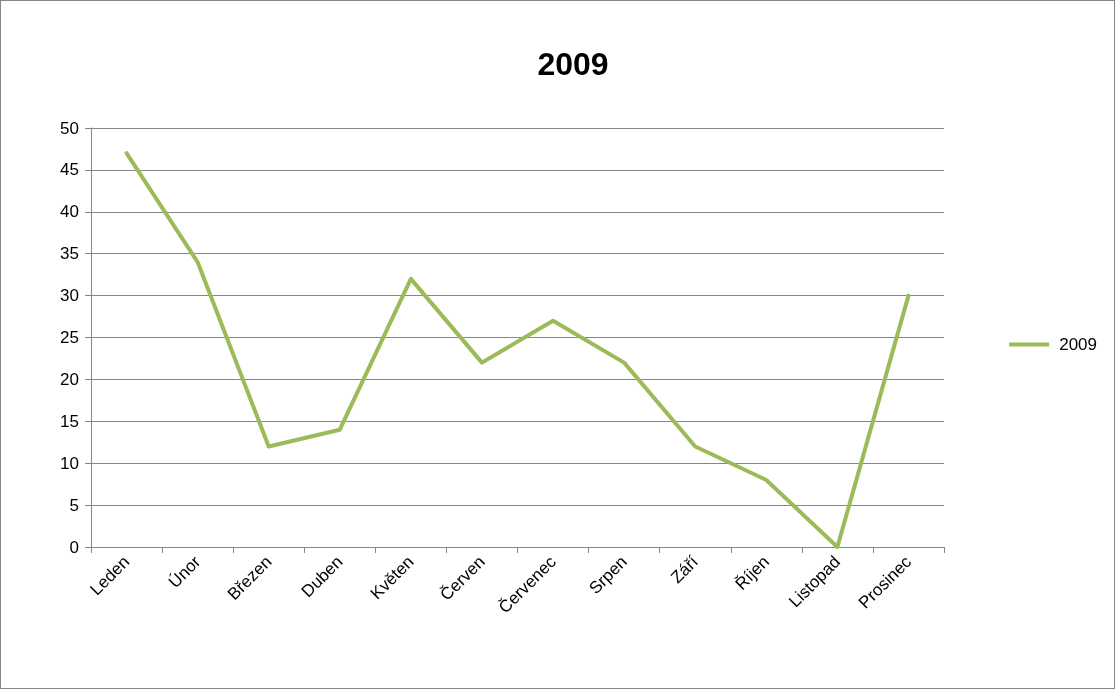 The height and width of the screenshot is (689, 1115). I want to click on chart-title: 2009, so click(573, 64).